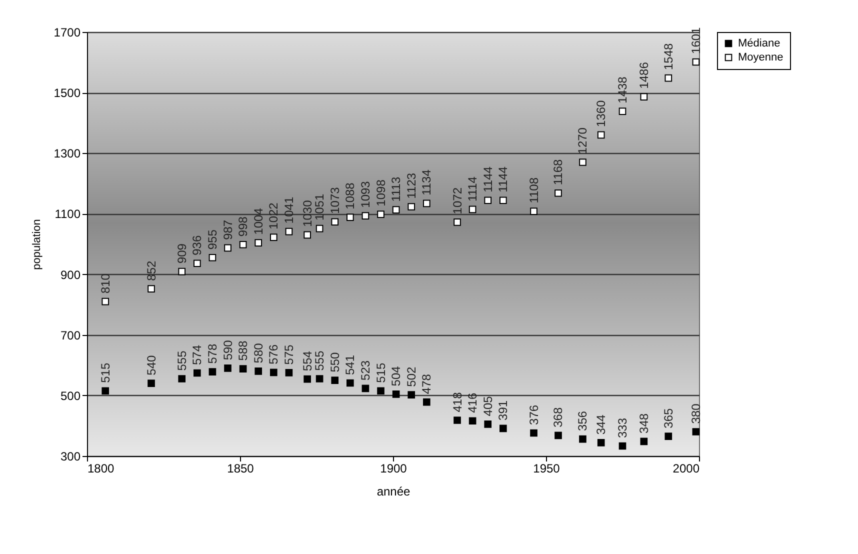 The image size is (858, 554). What do you see at coordinates (533, 190) in the screenshot?
I see `data-label: 1108` at bounding box center [533, 190].